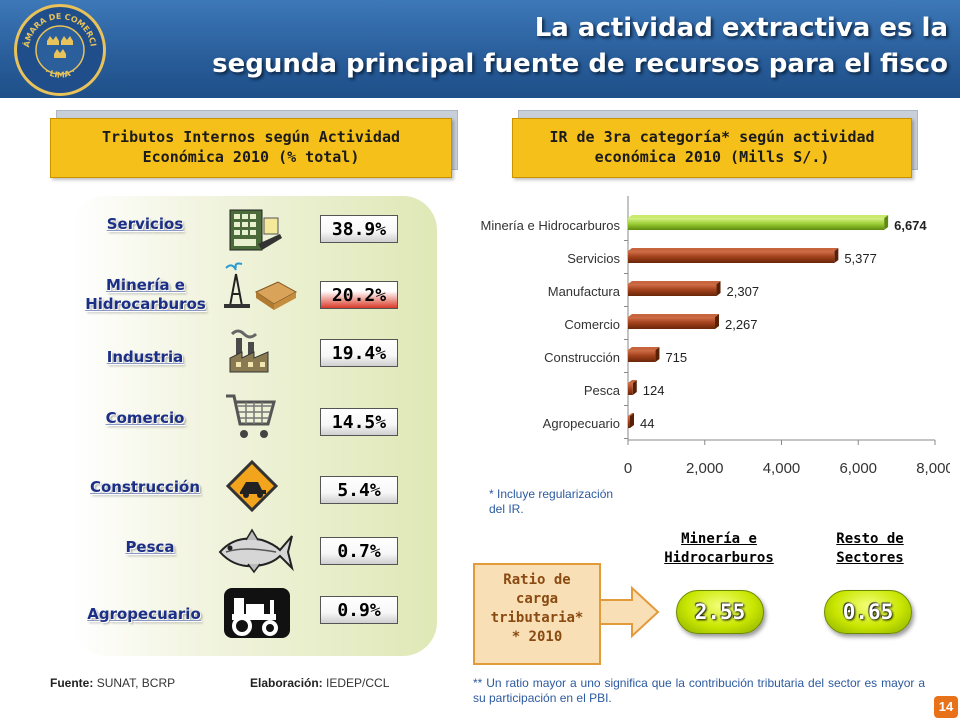 The width and height of the screenshot is (960, 720). What do you see at coordinates (145, 304) in the screenshot?
I see `sector-label-mineria-line-2: Hidrocarburos` at bounding box center [145, 304].